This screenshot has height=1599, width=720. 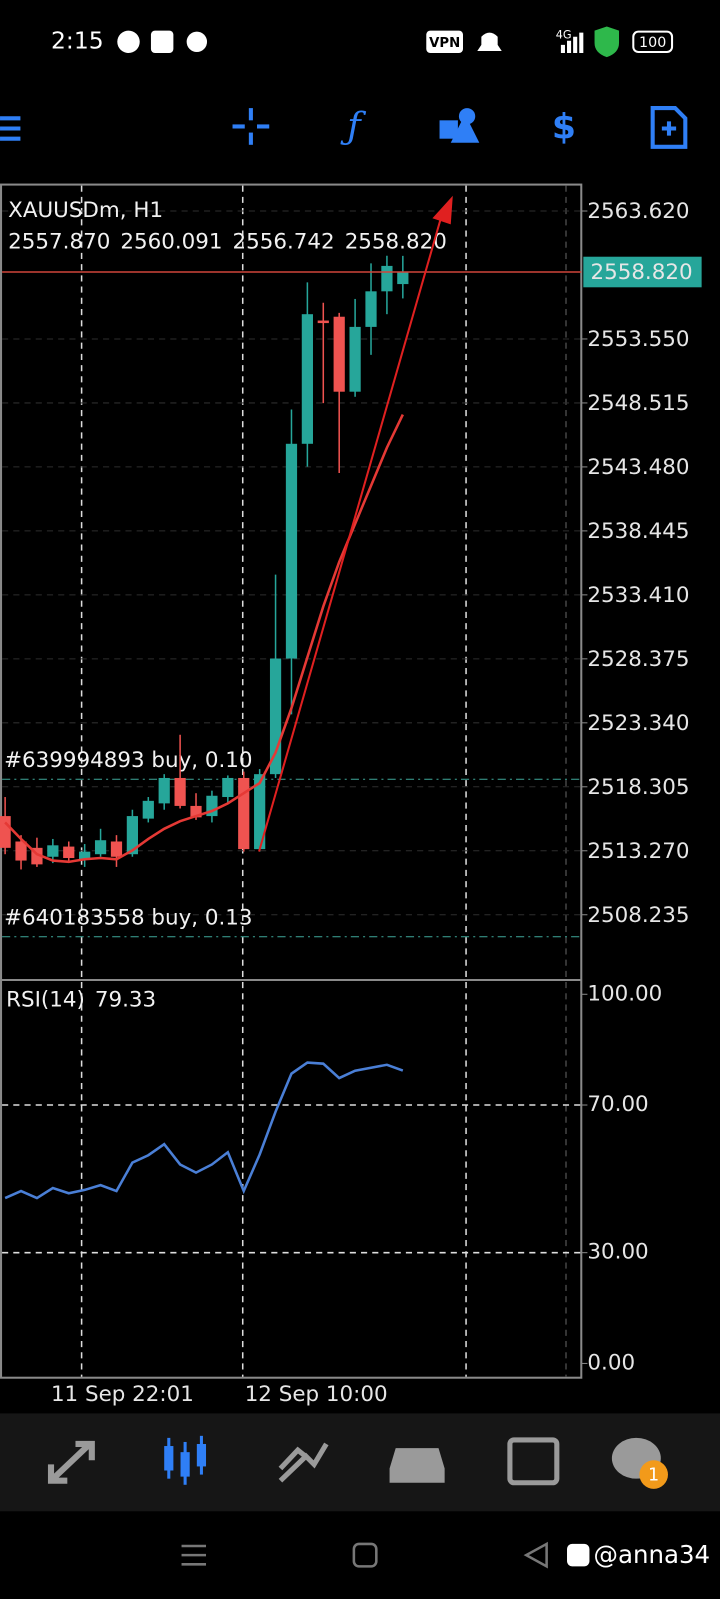 What do you see at coordinates (185, 1460) in the screenshot?
I see `chart-tab` at bounding box center [185, 1460].